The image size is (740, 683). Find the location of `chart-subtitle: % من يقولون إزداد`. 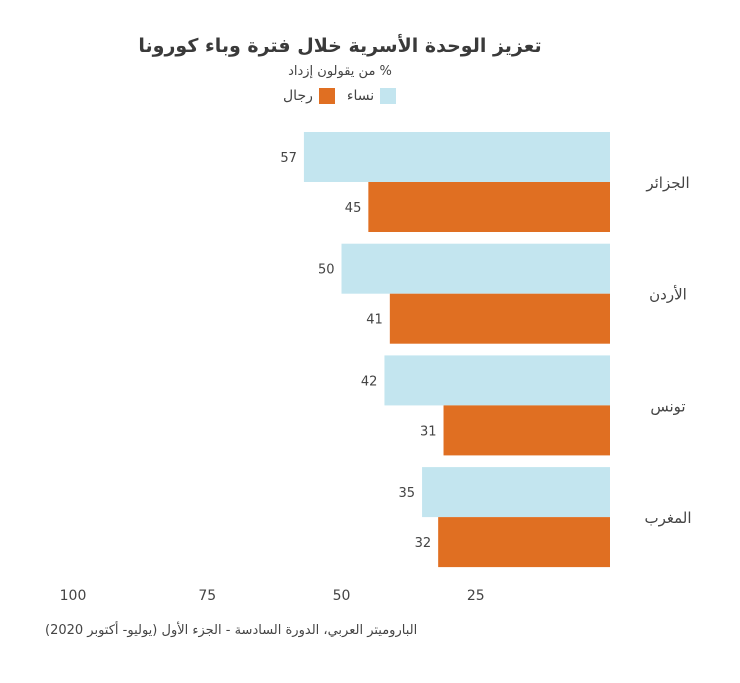

chart-subtitle: % من يقولون إزداد is located at coordinates (340, 71).